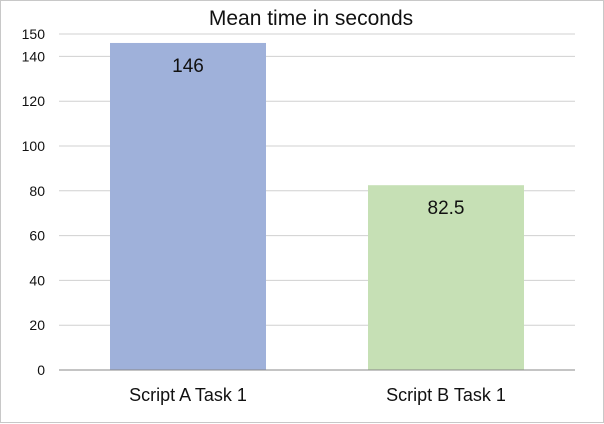 Image resolution: width=604 pixels, height=424 pixels. What do you see at coordinates (37, 280) in the screenshot?
I see `y-tick-label: 40` at bounding box center [37, 280].